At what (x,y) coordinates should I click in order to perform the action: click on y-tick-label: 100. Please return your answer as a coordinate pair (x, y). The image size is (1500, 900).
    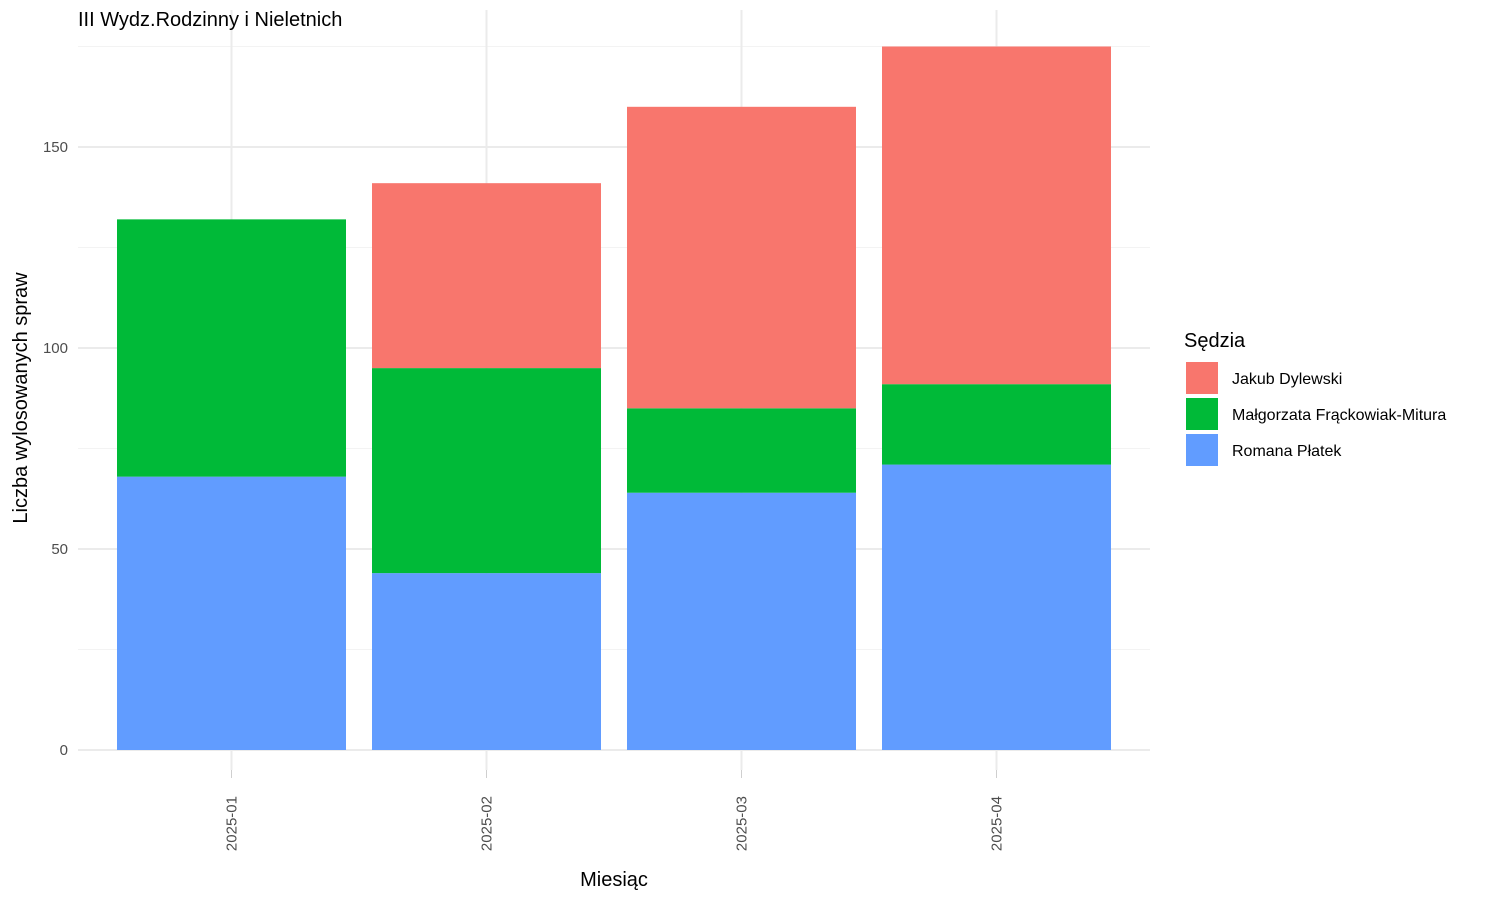
    Looking at the image, I should click on (55, 348).